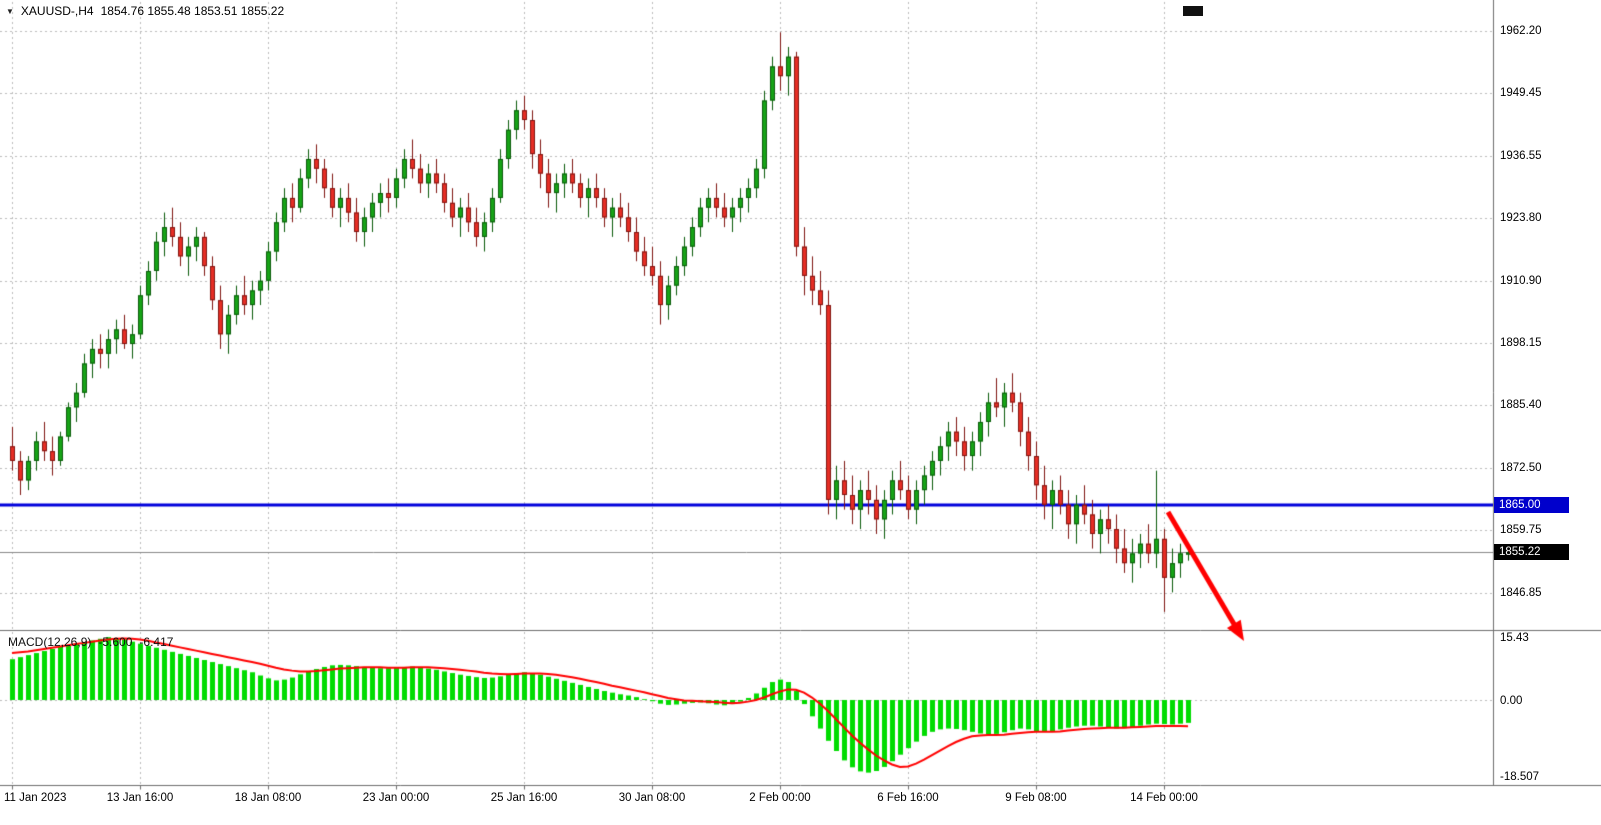 The width and height of the screenshot is (1601, 825). What do you see at coordinates (1521, 405) in the screenshot?
I see `price-tick-label: 1885.40` at bounding box center [1521, 405].